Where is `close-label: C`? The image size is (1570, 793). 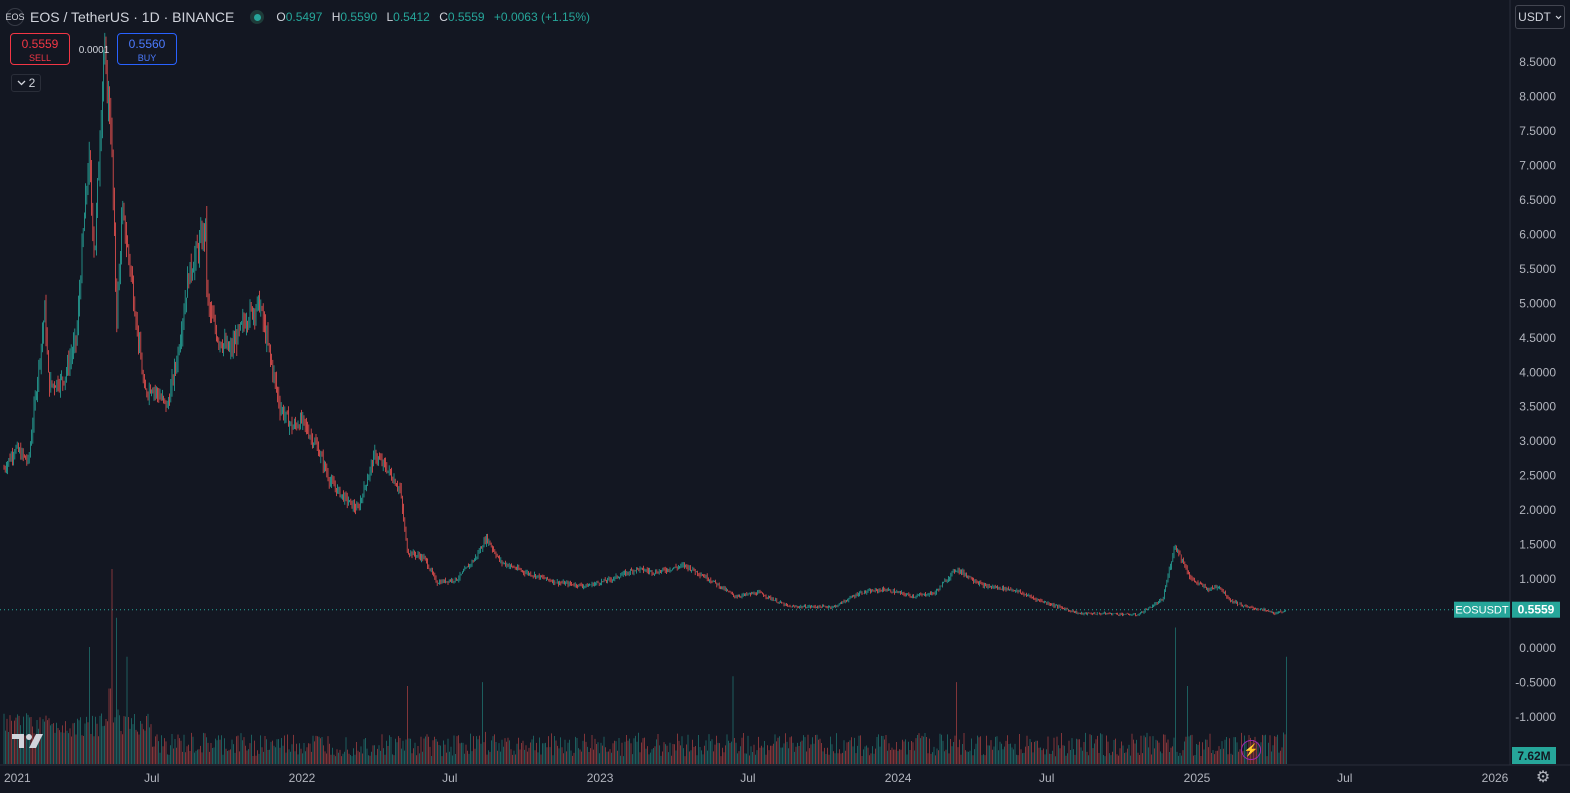
close-label: C is located at coordinates (443, 17).